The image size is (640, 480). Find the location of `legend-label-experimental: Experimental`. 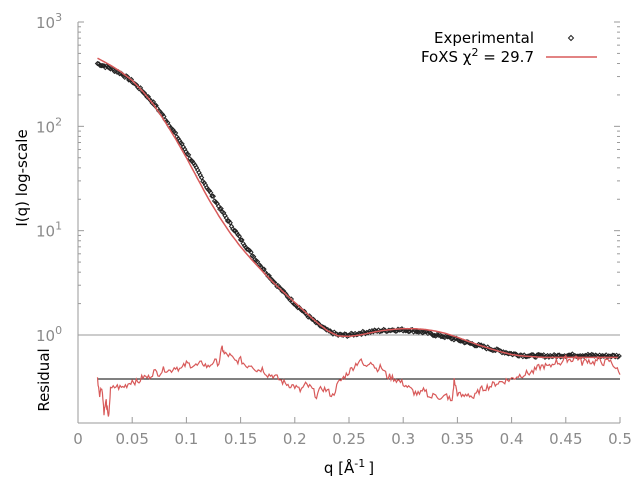

legend-label-experimental: Experimental is located at coordinates (484, 38).